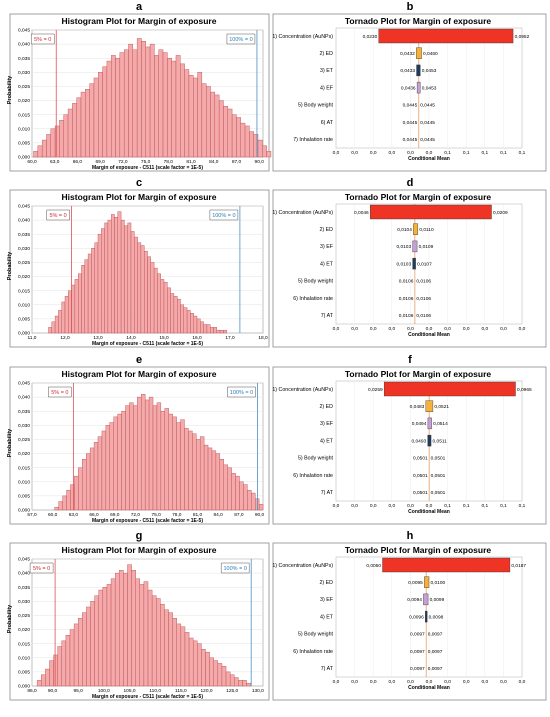  What do you see at coordinates (407, 54) in the screenshot?
I see `bar-low-value: 0,0432` at bounding box center [407, 54].